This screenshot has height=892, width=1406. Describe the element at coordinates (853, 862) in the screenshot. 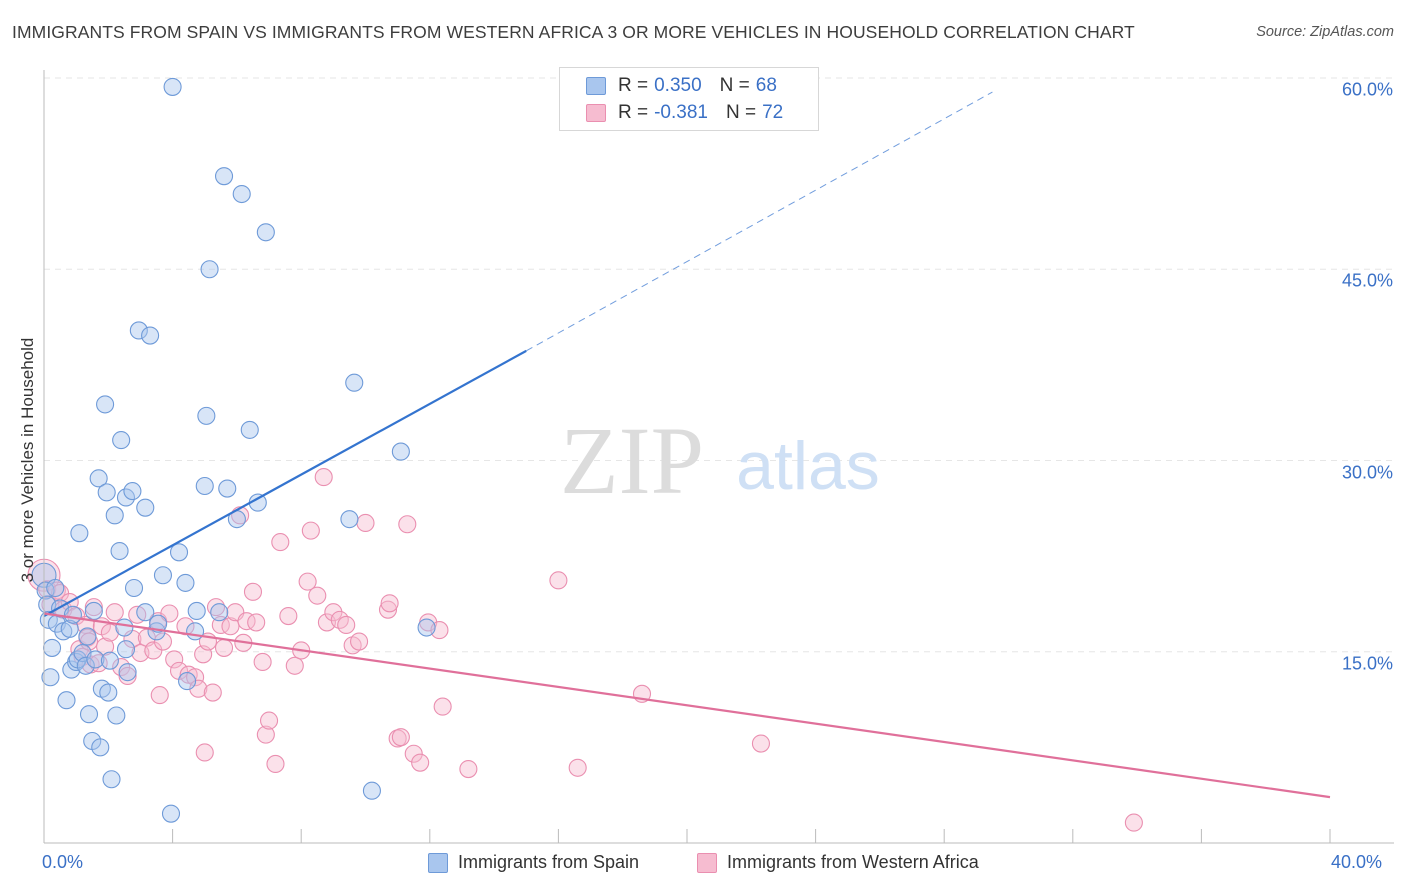

I see `series-legend-label-wafrica: Immigrants from Western Africa` at that location.